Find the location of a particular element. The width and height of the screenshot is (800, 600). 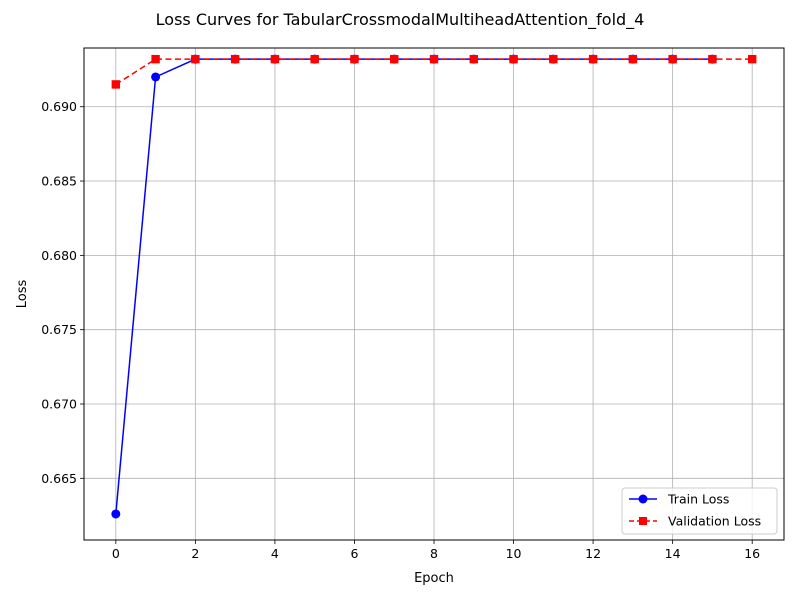

x-tick-label: 8 is located at coordinates (434, 553).